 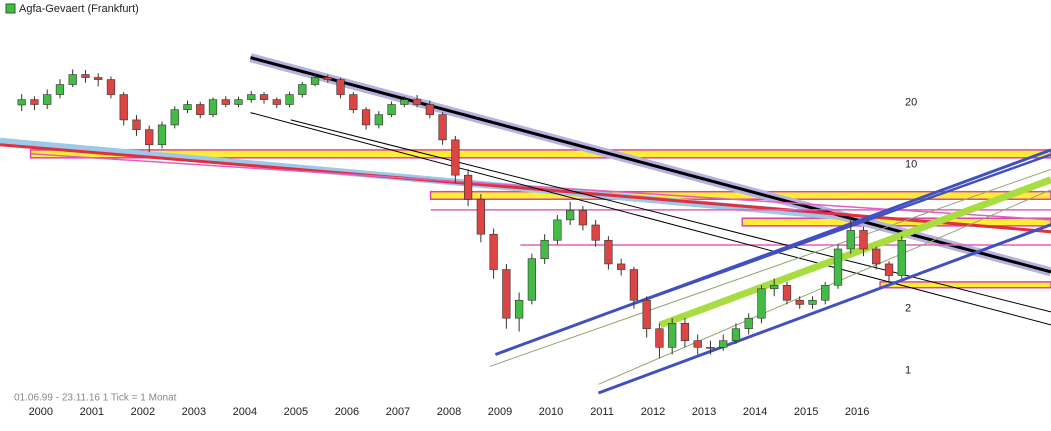 I want to click on x-tick-label: 2008, so click(x=449, y=412).